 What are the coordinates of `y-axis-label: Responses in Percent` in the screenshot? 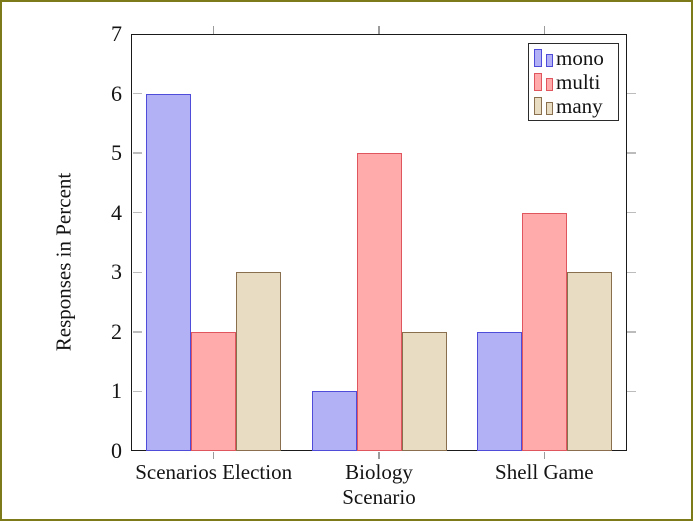 It's located at (63, 262).